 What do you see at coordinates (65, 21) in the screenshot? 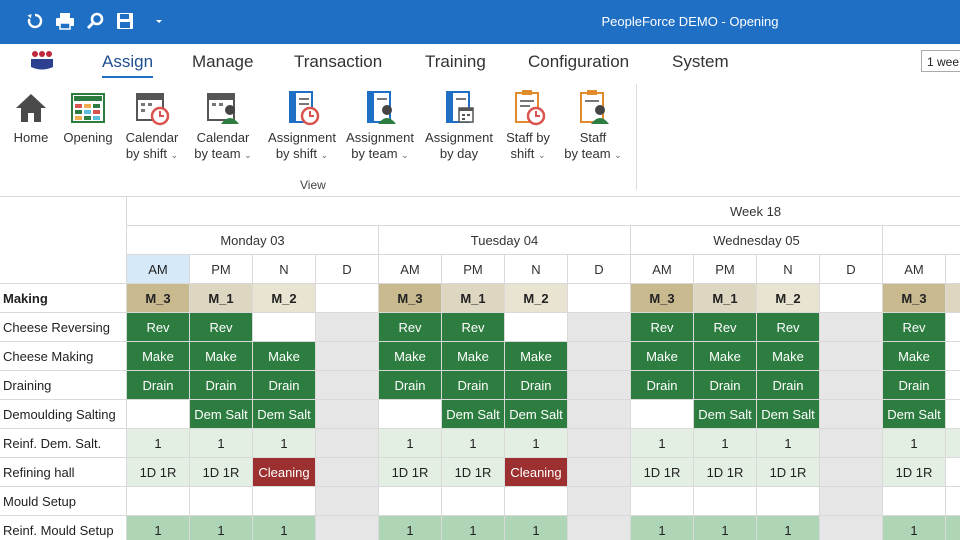
I see `print-icon` at bounding box center [65, 21].